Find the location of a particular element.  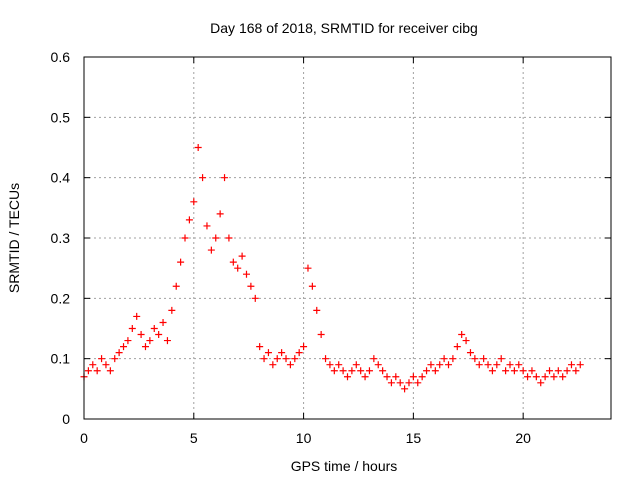

y-tick-label: 0.1 is located at coordinates (61, 359).